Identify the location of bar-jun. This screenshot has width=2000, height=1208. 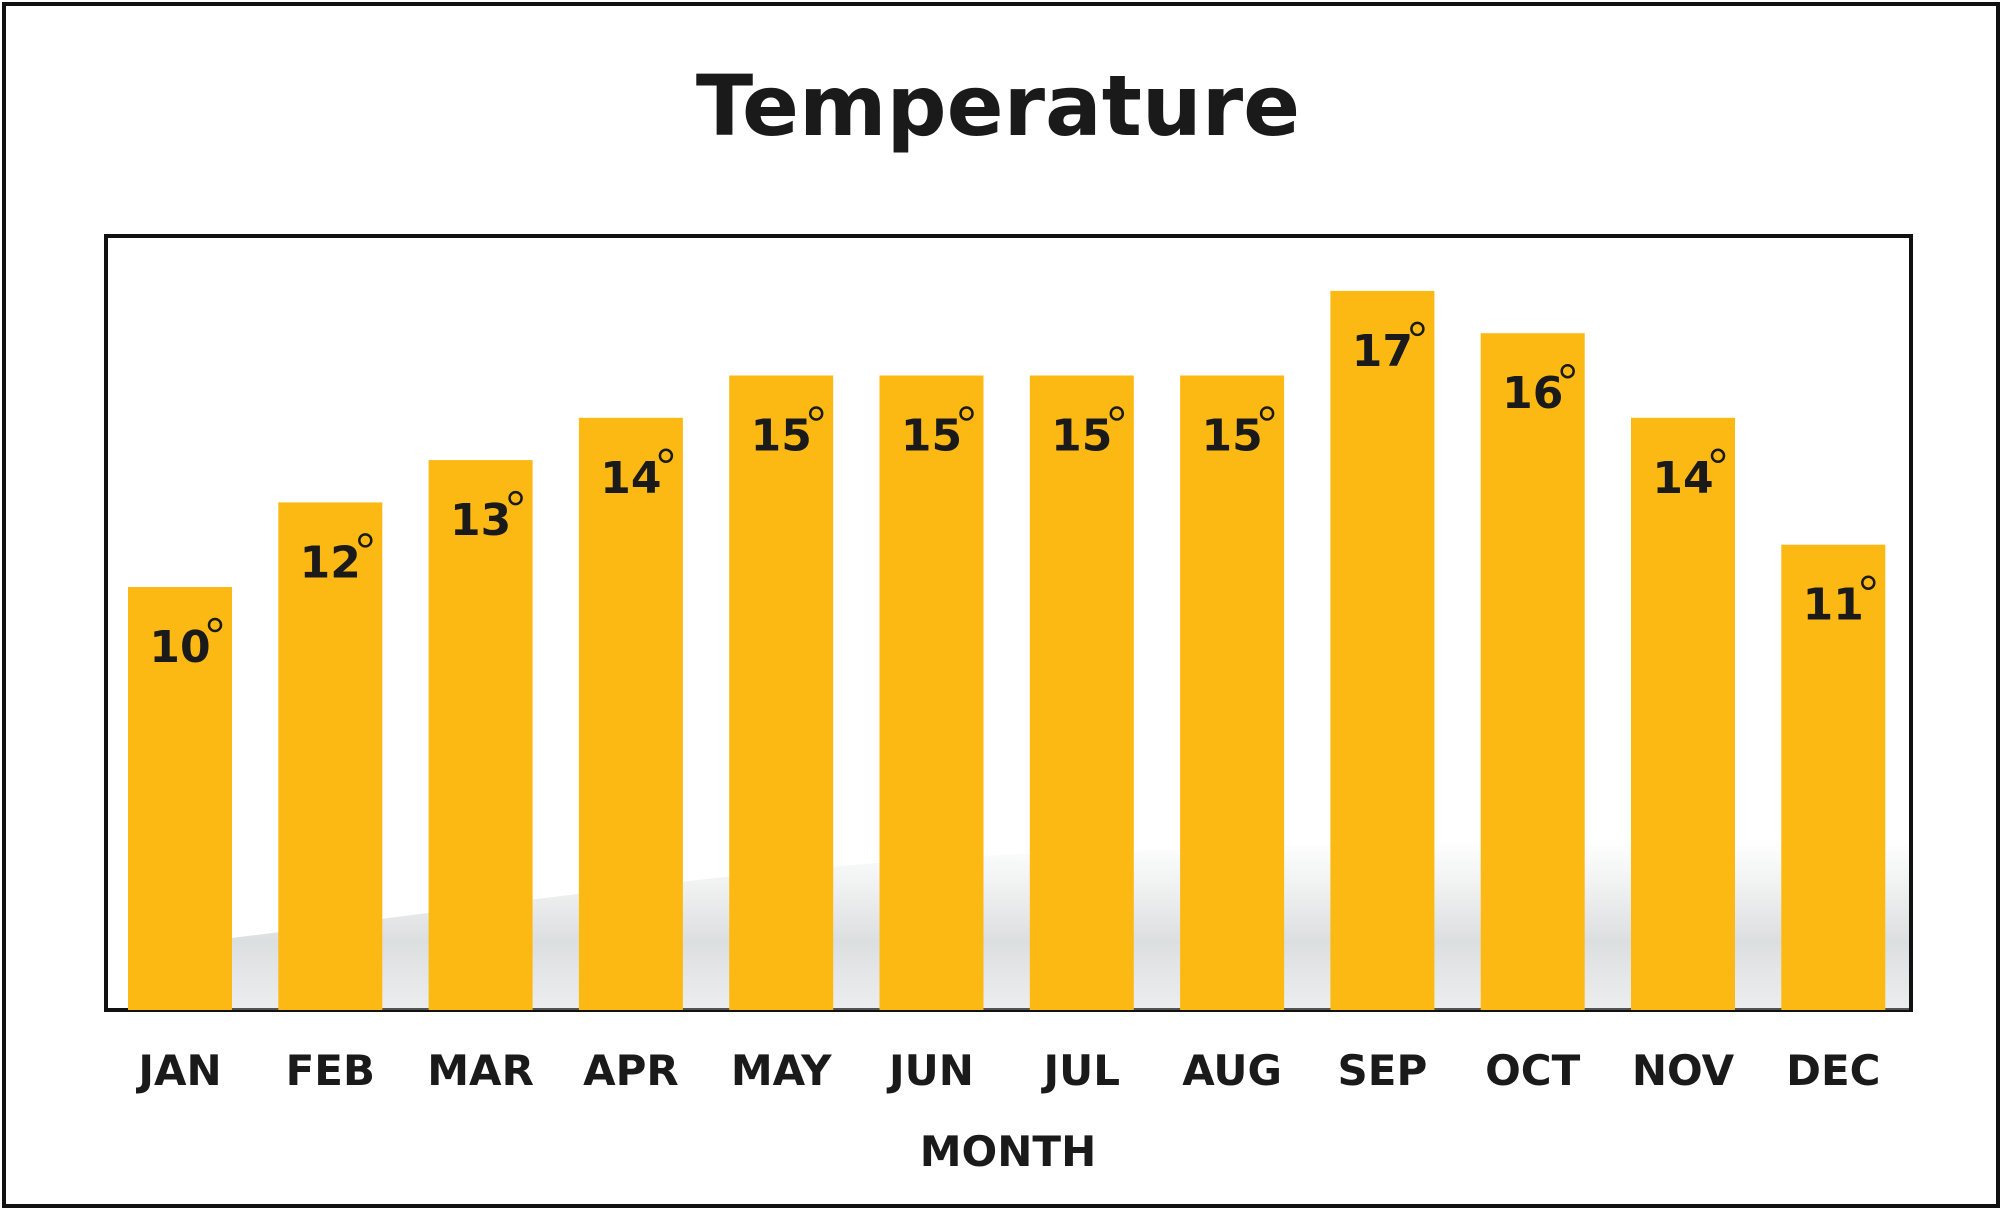
(931, 692).